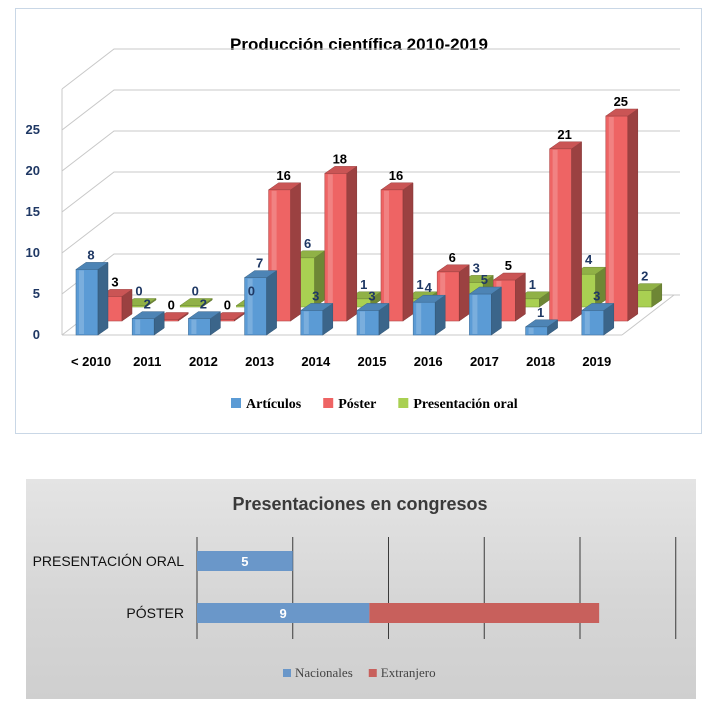 The height and width of the screenshot is (726, 725). Describe the element at coordinates (91, 361) in the screenshot. I see `x-tick-label: < 2010` at that location.